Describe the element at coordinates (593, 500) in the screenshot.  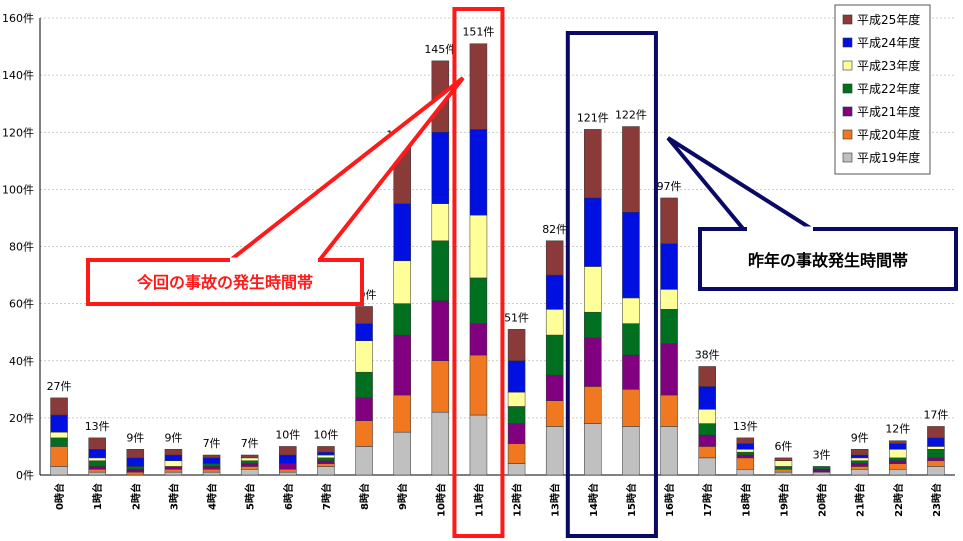
I see `x-tick-label: 14時台` at that location.